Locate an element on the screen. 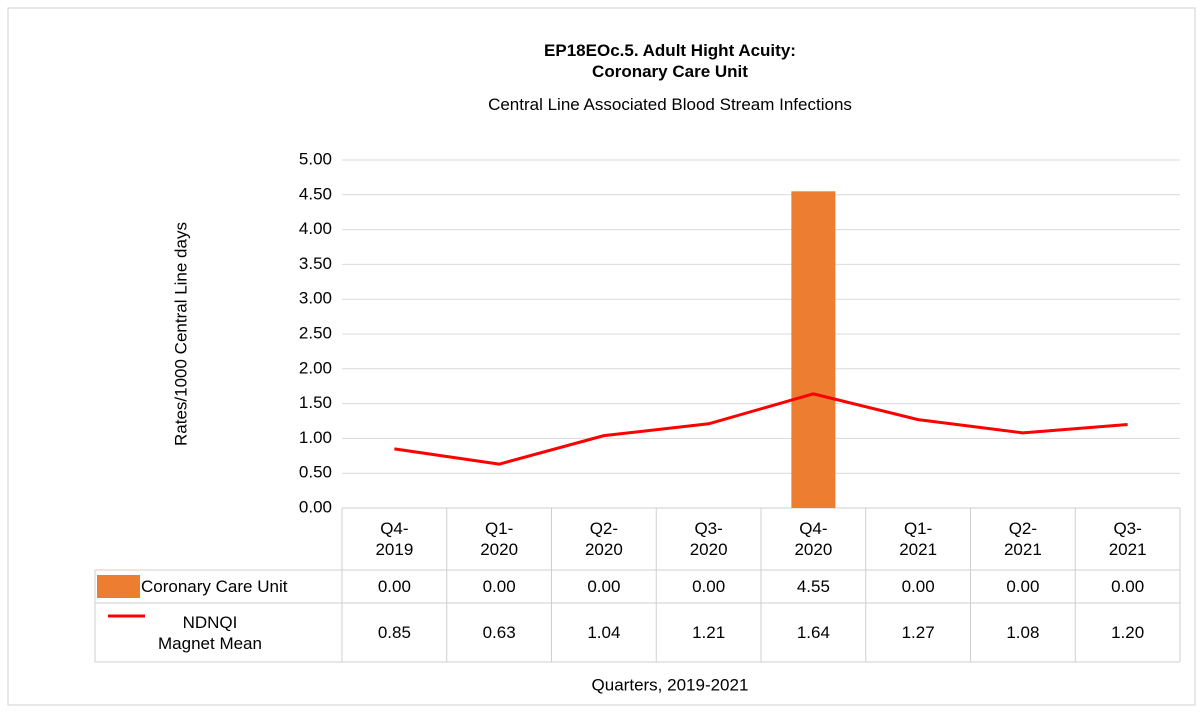 The image size is (1204, 717). y-tick-label: 2.50 is located at coordinates (315, 332).